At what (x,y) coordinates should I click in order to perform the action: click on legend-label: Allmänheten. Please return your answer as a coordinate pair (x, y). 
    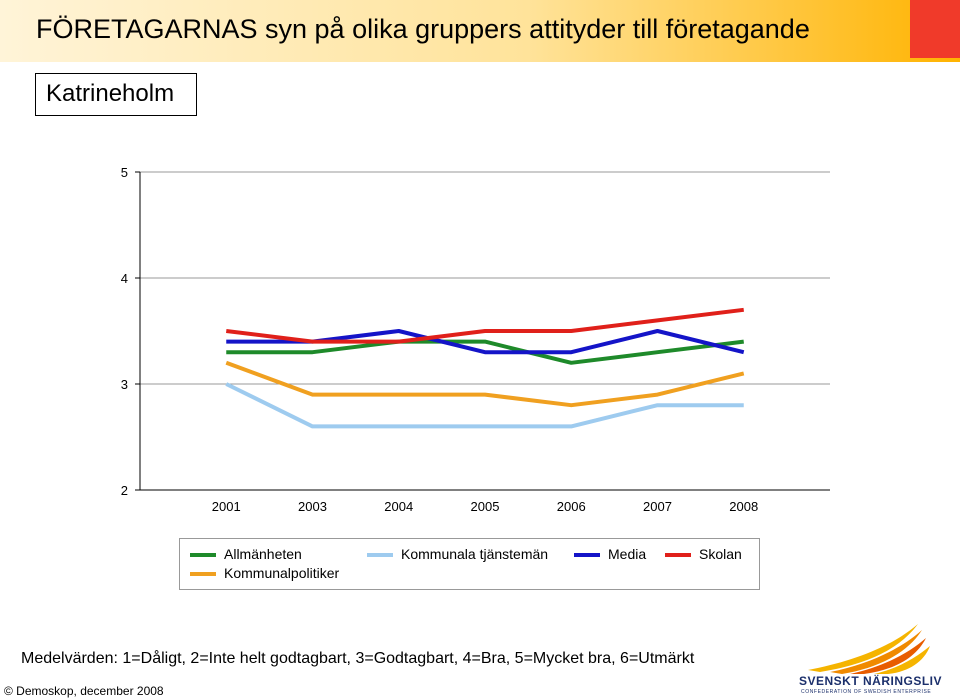
    Looking at the image, I should click on (263, 554).